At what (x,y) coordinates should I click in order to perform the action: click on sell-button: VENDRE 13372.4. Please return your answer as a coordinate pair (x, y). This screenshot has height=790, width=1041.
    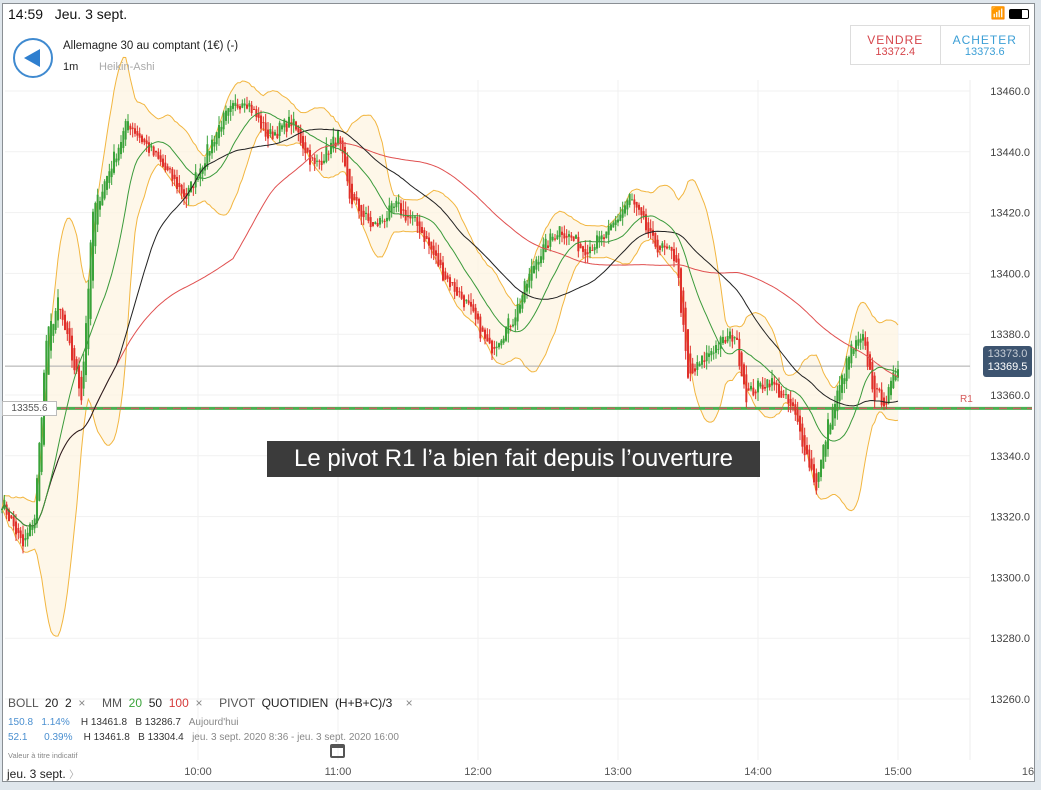
    Looking at the image, I should click on (896, 45).